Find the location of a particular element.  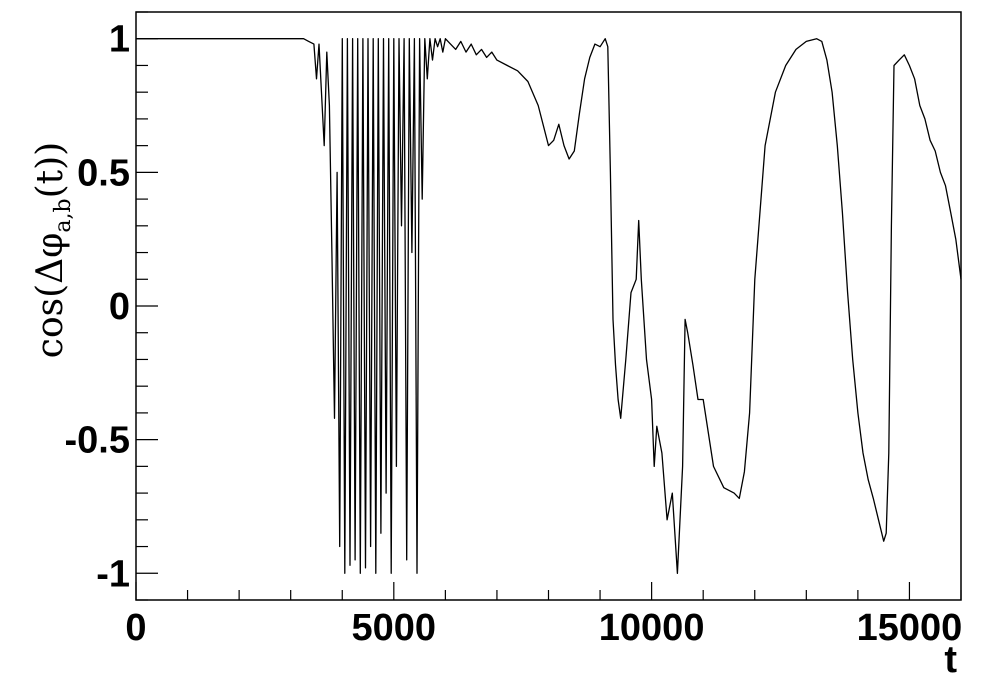

x-tick-label: 5000 is located at coordinates (394, 628).